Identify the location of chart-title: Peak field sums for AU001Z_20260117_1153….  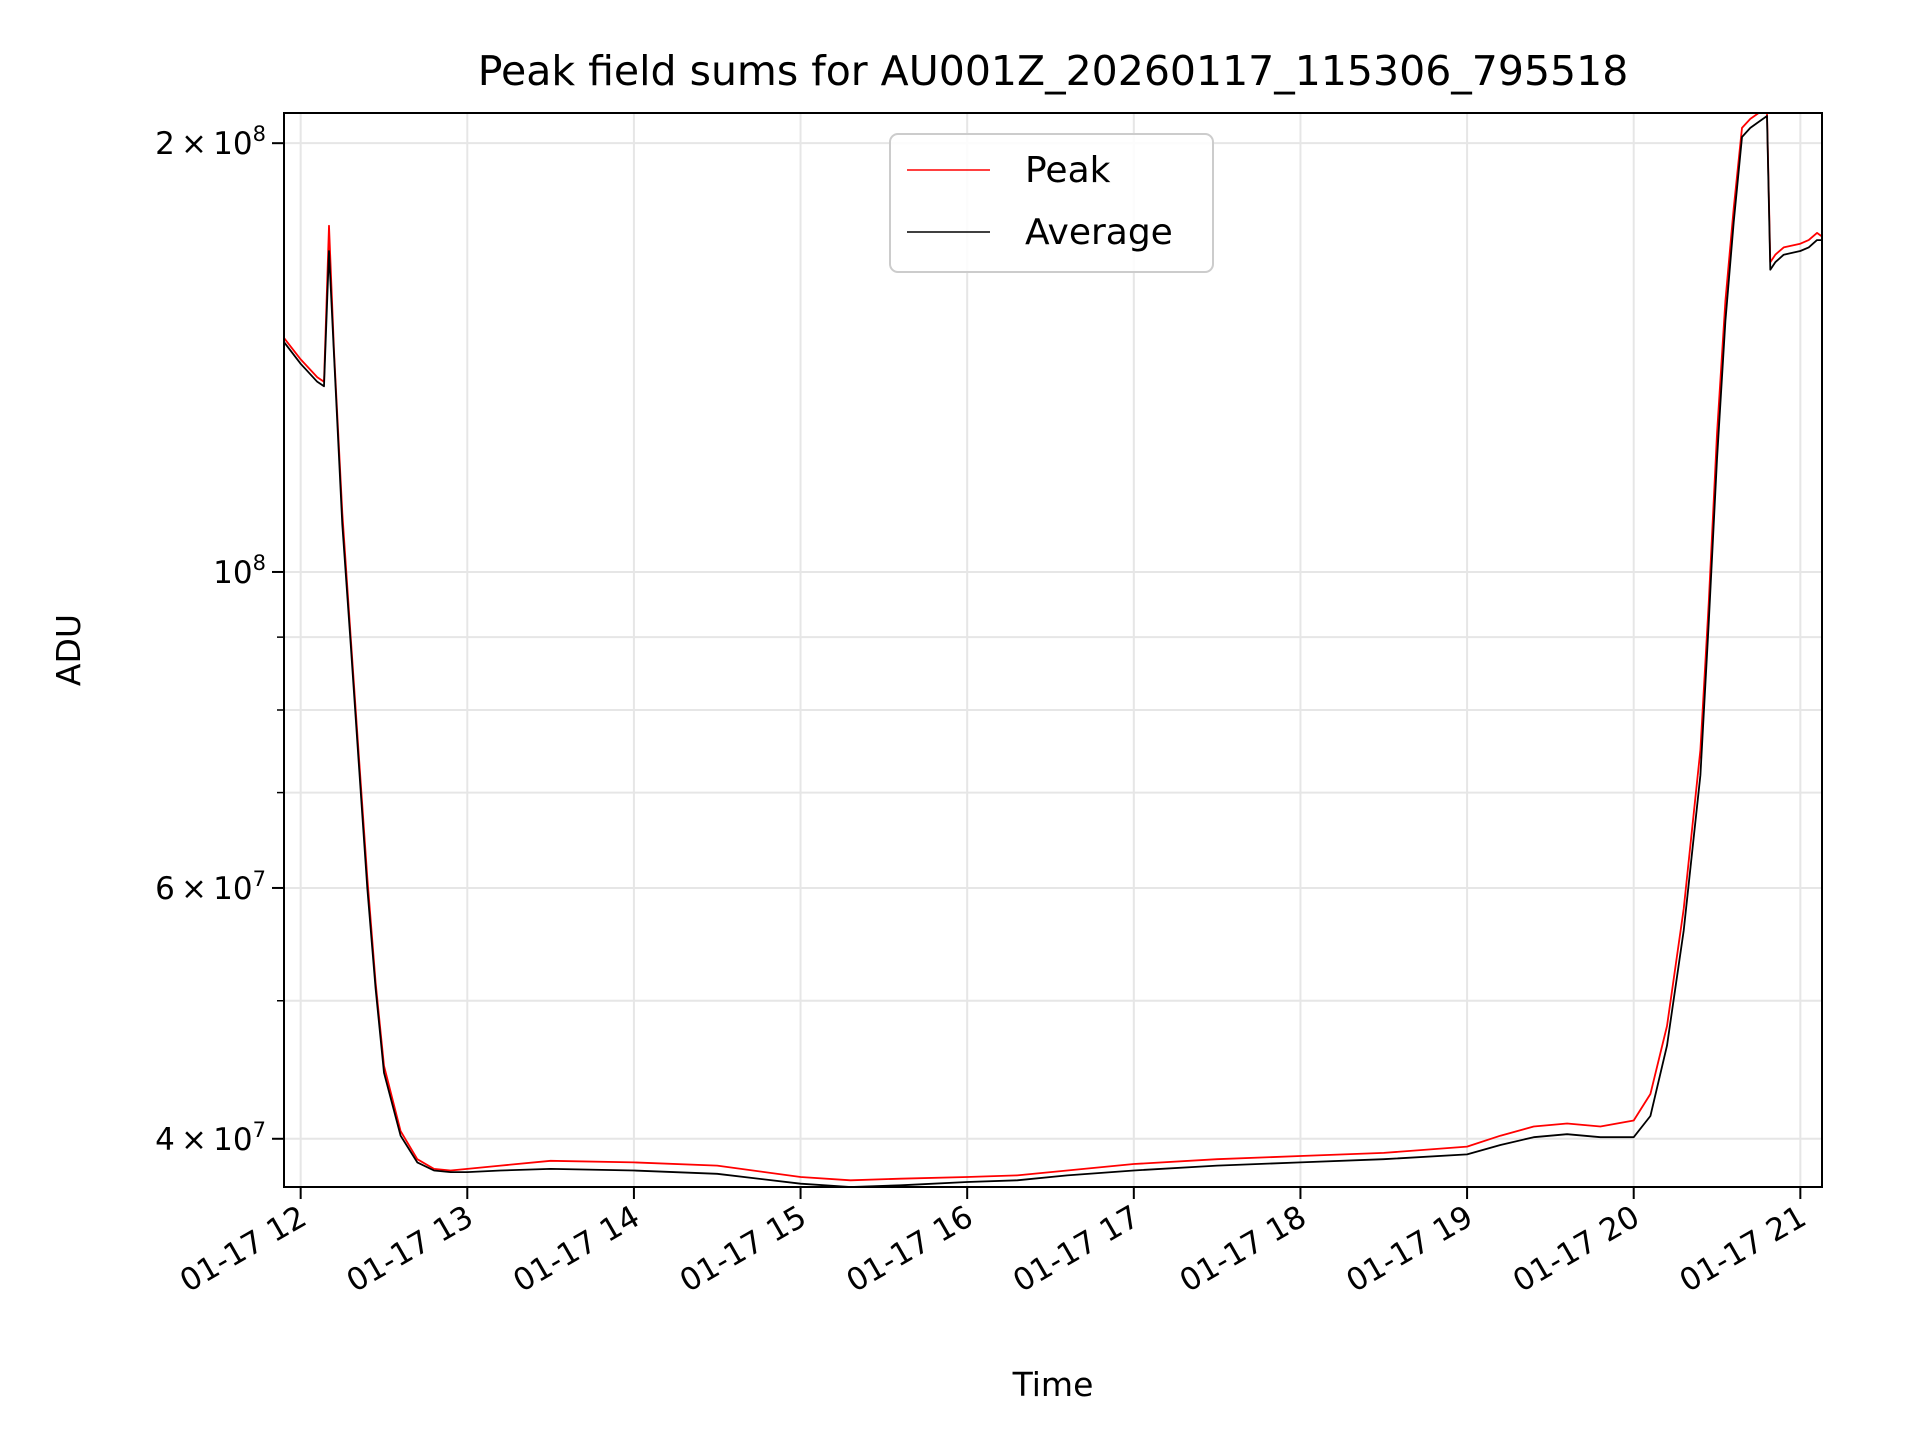
(1053, 71).